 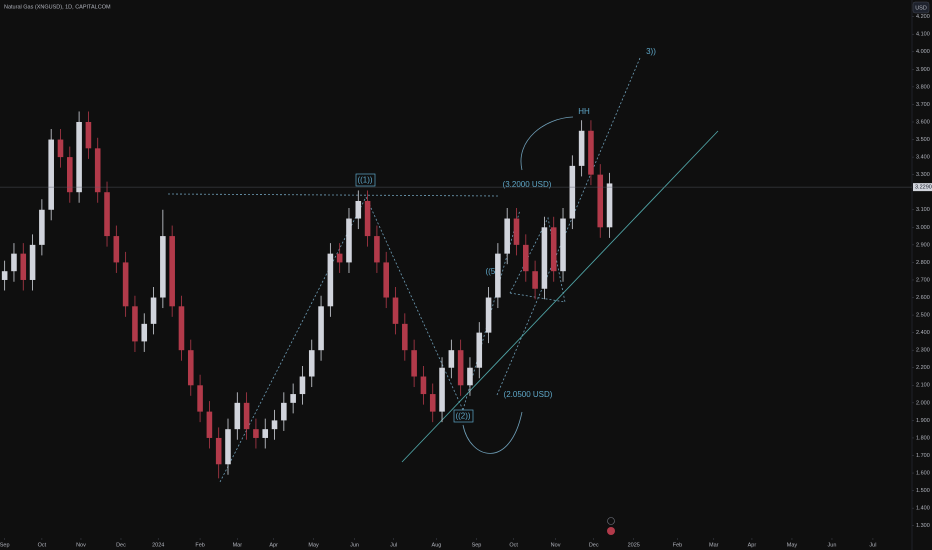 What do you see at coordinates (923, 386) in the screenshot?
I see `y-tick-label: 2.100` at bounding box center [923, 386].